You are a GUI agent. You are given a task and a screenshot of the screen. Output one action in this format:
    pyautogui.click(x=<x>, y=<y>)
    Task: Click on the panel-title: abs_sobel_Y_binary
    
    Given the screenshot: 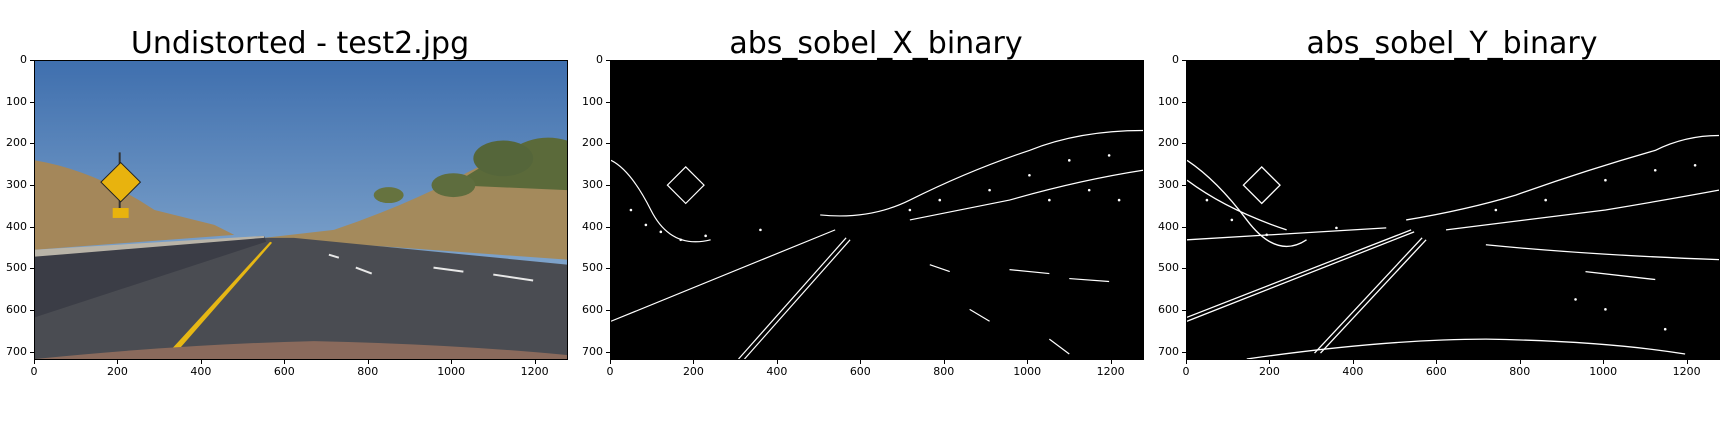 What is the action you would take?
    pyautogui.click(x=1452, y=43)
    